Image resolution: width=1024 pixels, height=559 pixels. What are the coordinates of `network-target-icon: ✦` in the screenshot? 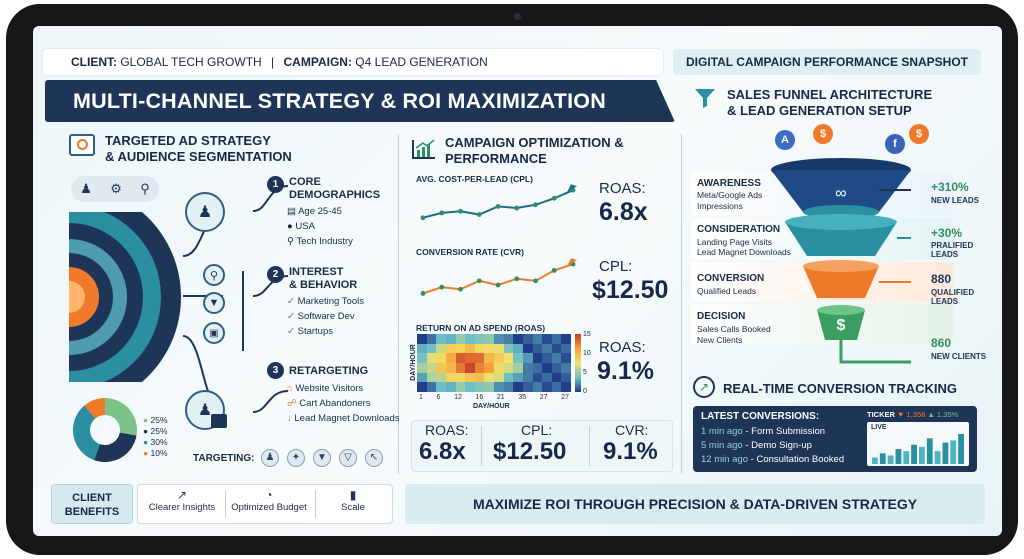 It's located at (296, 458).